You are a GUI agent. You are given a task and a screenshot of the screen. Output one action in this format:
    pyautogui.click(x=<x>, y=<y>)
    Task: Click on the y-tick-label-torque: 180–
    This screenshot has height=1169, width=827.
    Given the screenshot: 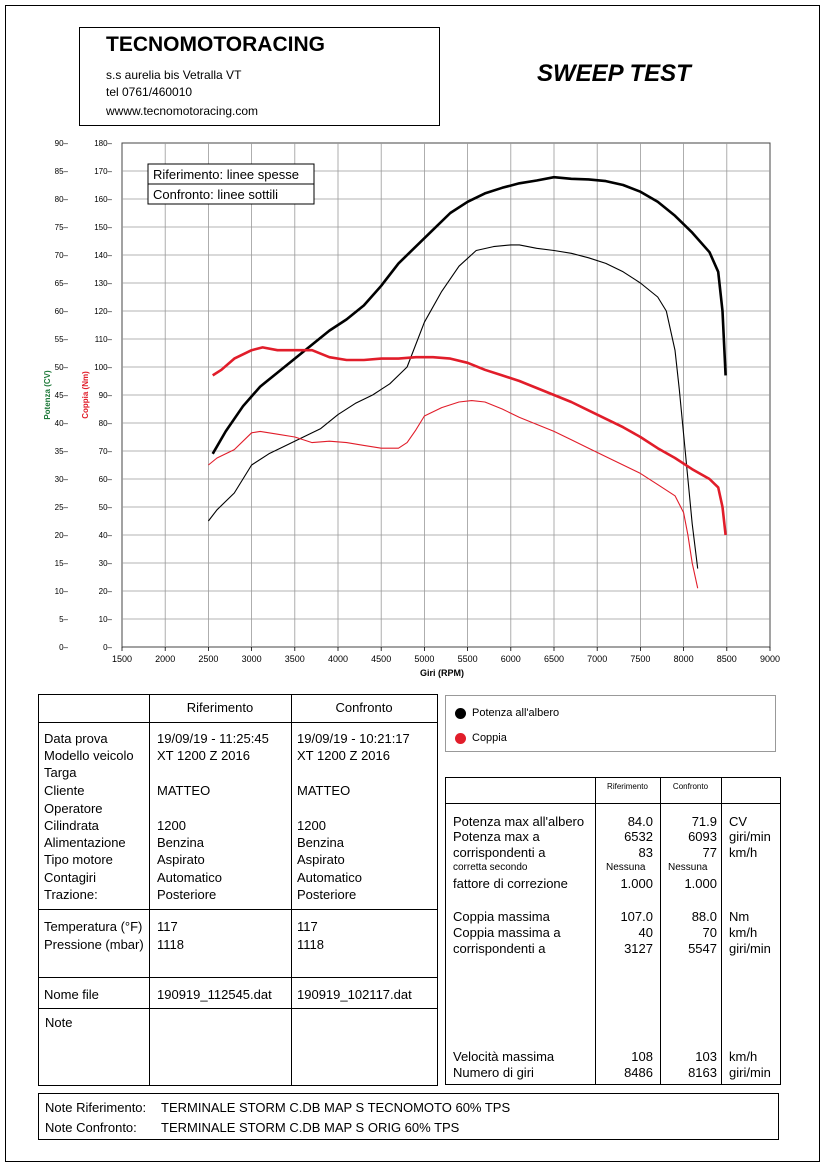 What is the action you would take?
    pyautogui.click(x=103, y=143)
    